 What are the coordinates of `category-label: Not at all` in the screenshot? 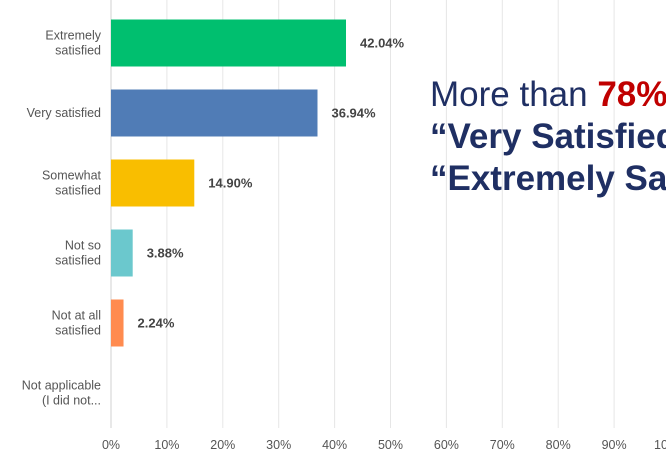 It's located at (76, 316).